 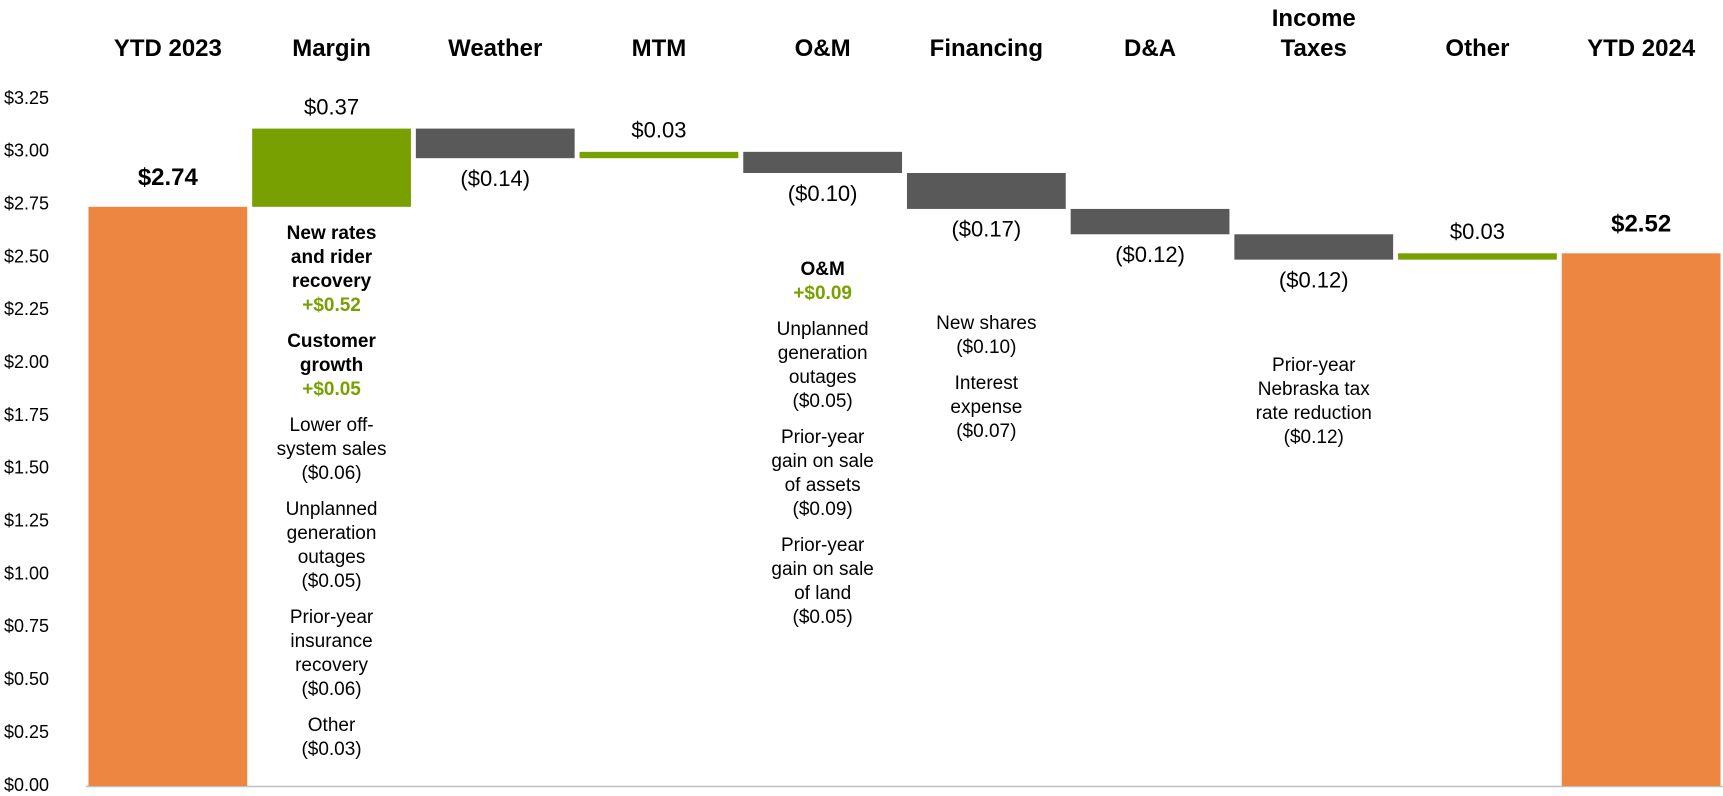 What do you see at coordinates (1313, 33) in the screenshot?
I see `category-label: Income Taxes` at bounding box center [1313, 33].